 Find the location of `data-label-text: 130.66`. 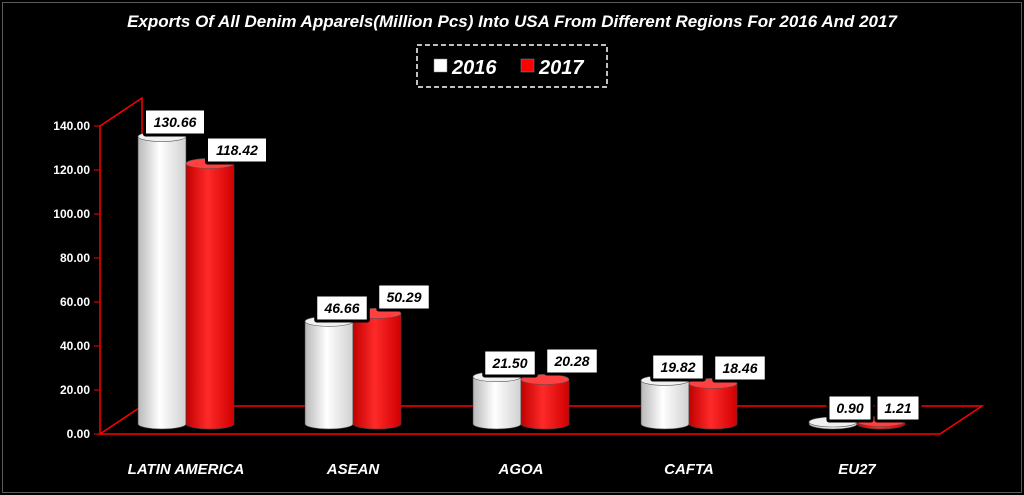

data-label-text: 130.66 is located at coordinates (175, 122).